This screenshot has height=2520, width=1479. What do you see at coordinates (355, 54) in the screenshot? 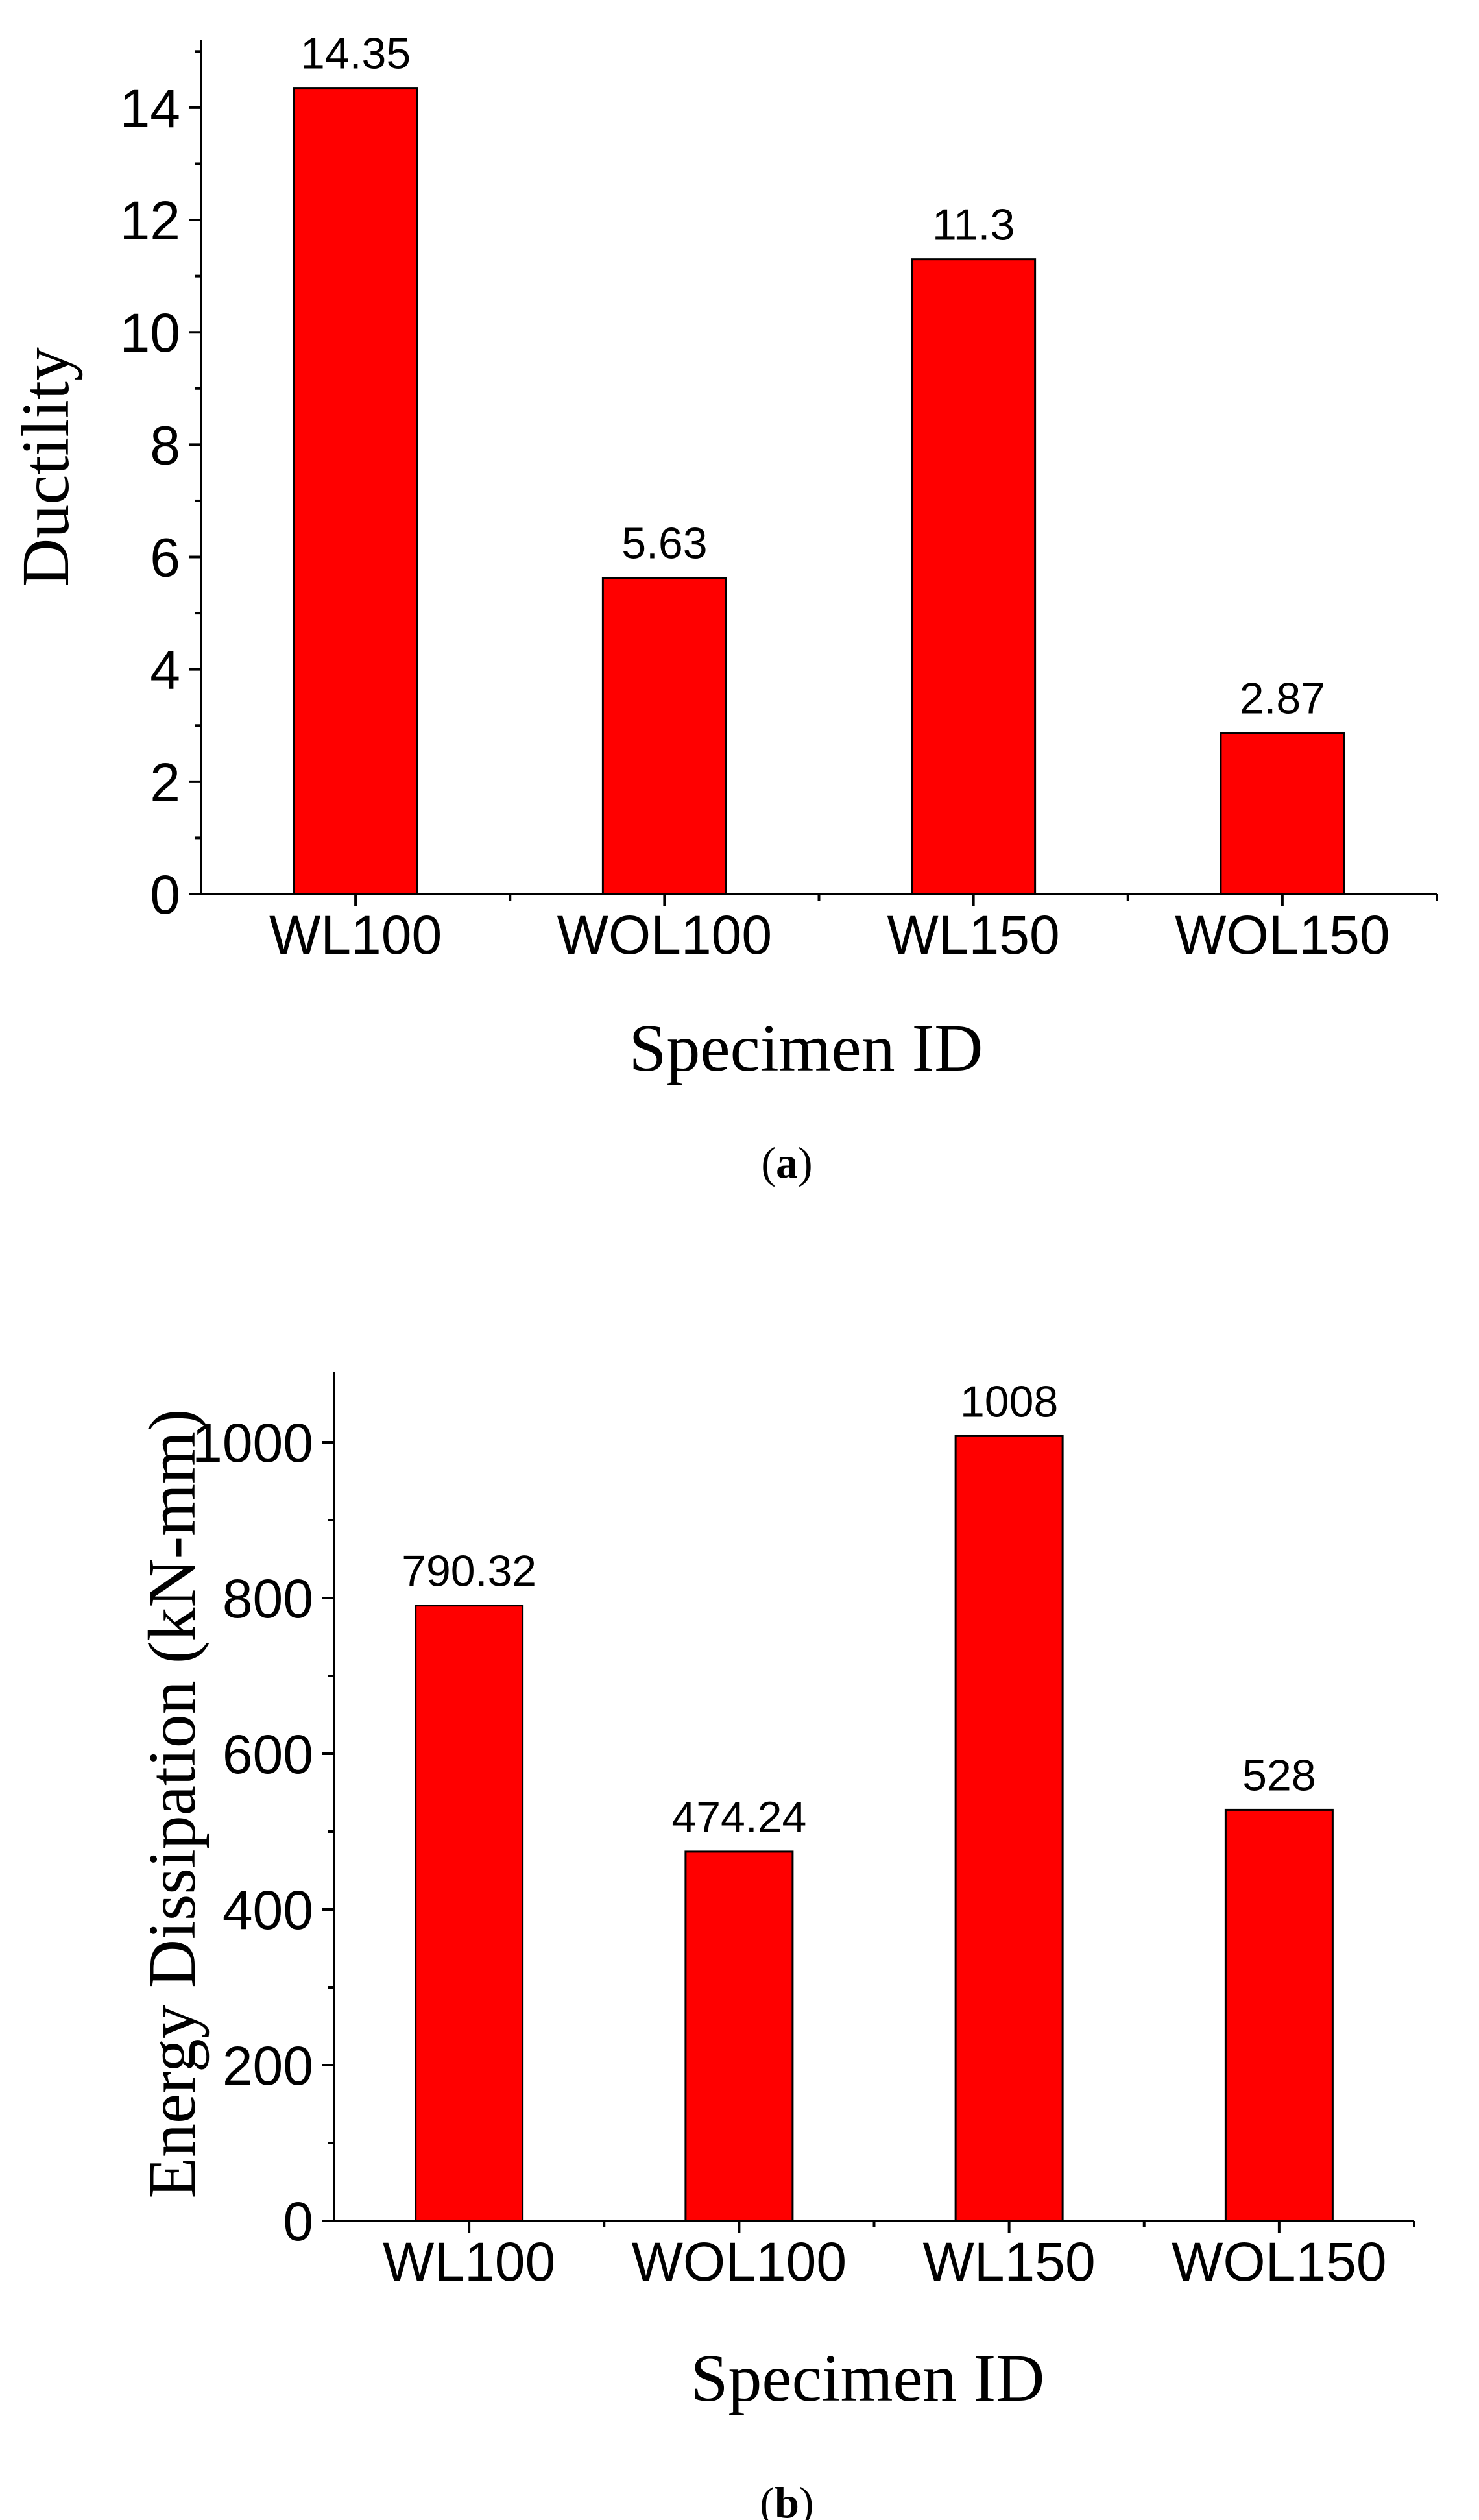
I see `value-label-wl100: 14.35` at bounding box center [355, 54].